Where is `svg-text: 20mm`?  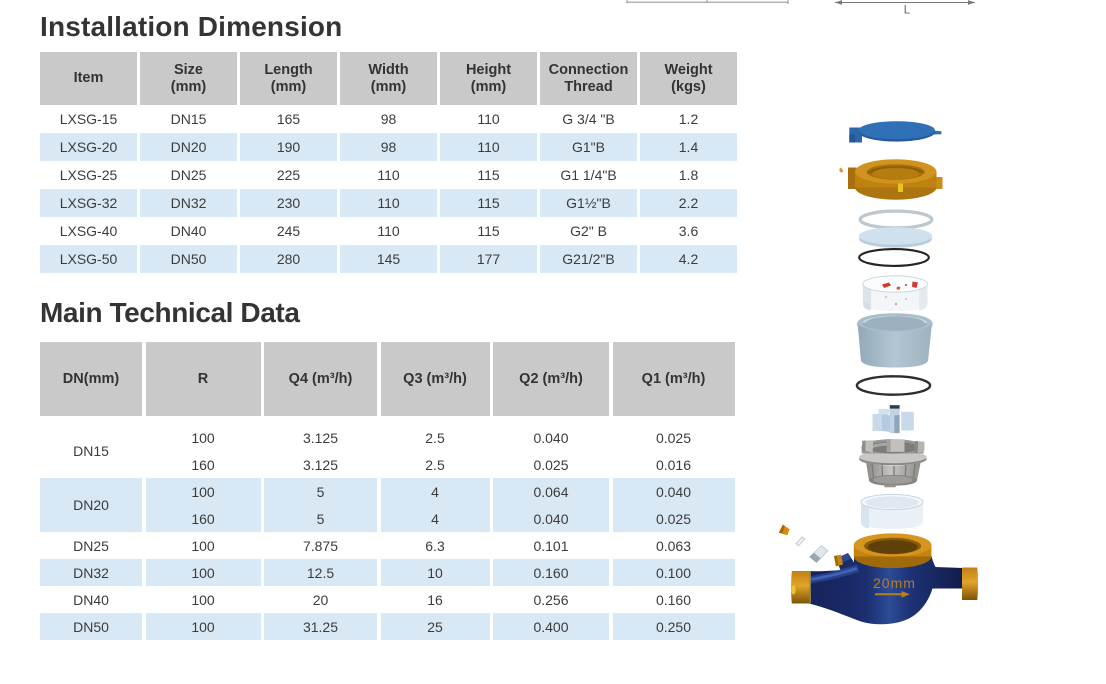 svg-text: 20mm is located at coordinates (894, 583).